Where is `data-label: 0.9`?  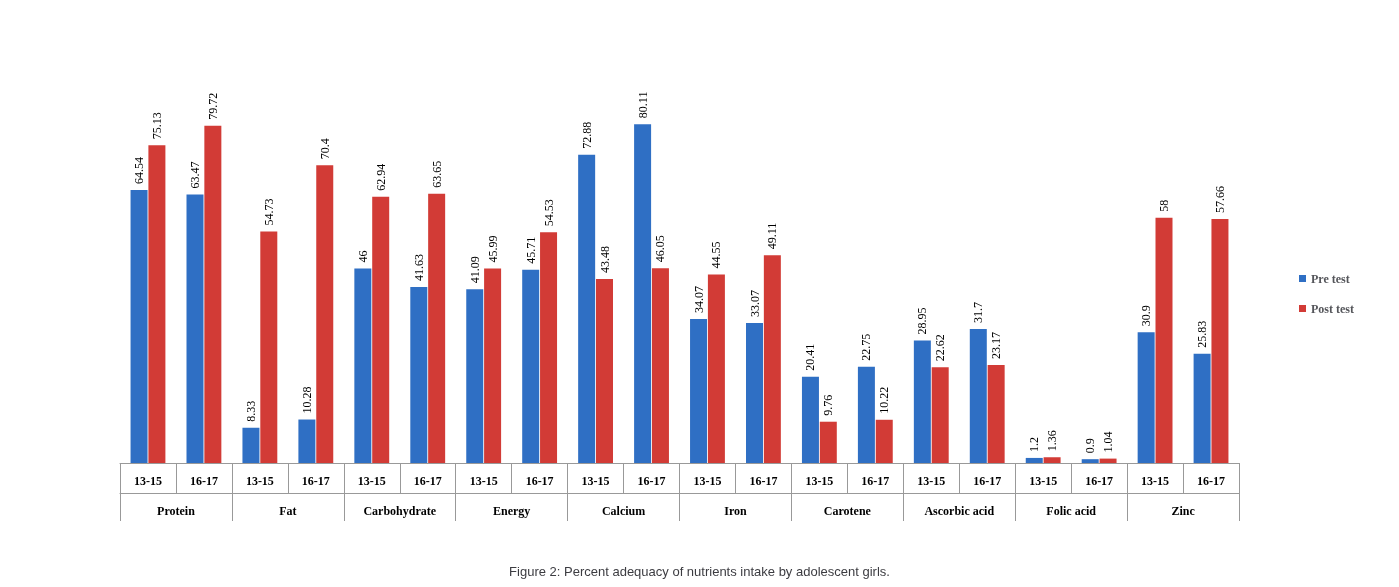
data-label: 0.9 is located at coordinates (1090, 446).